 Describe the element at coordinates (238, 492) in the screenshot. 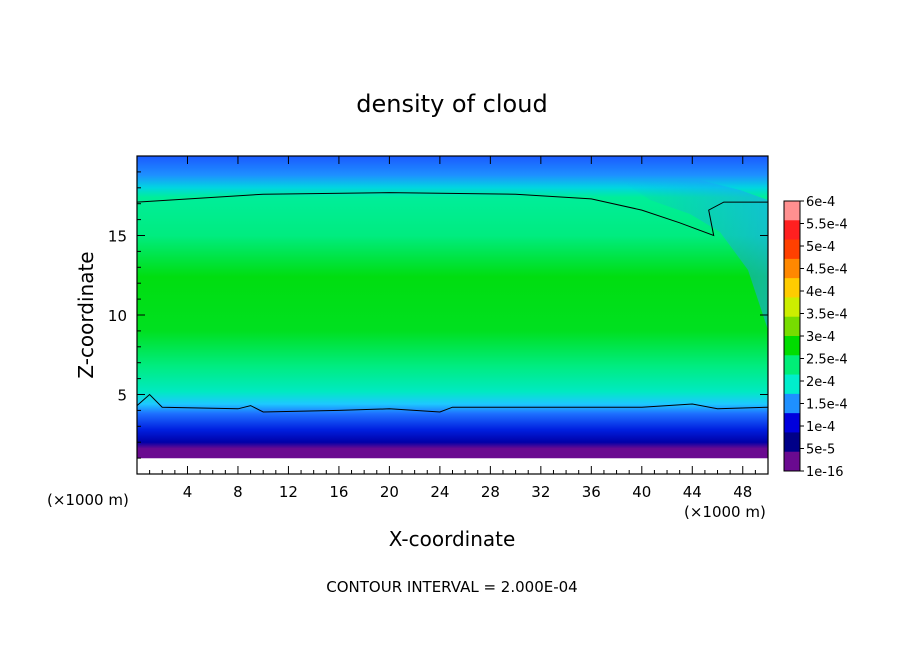

I see `x-tick-label: 8` at that location.